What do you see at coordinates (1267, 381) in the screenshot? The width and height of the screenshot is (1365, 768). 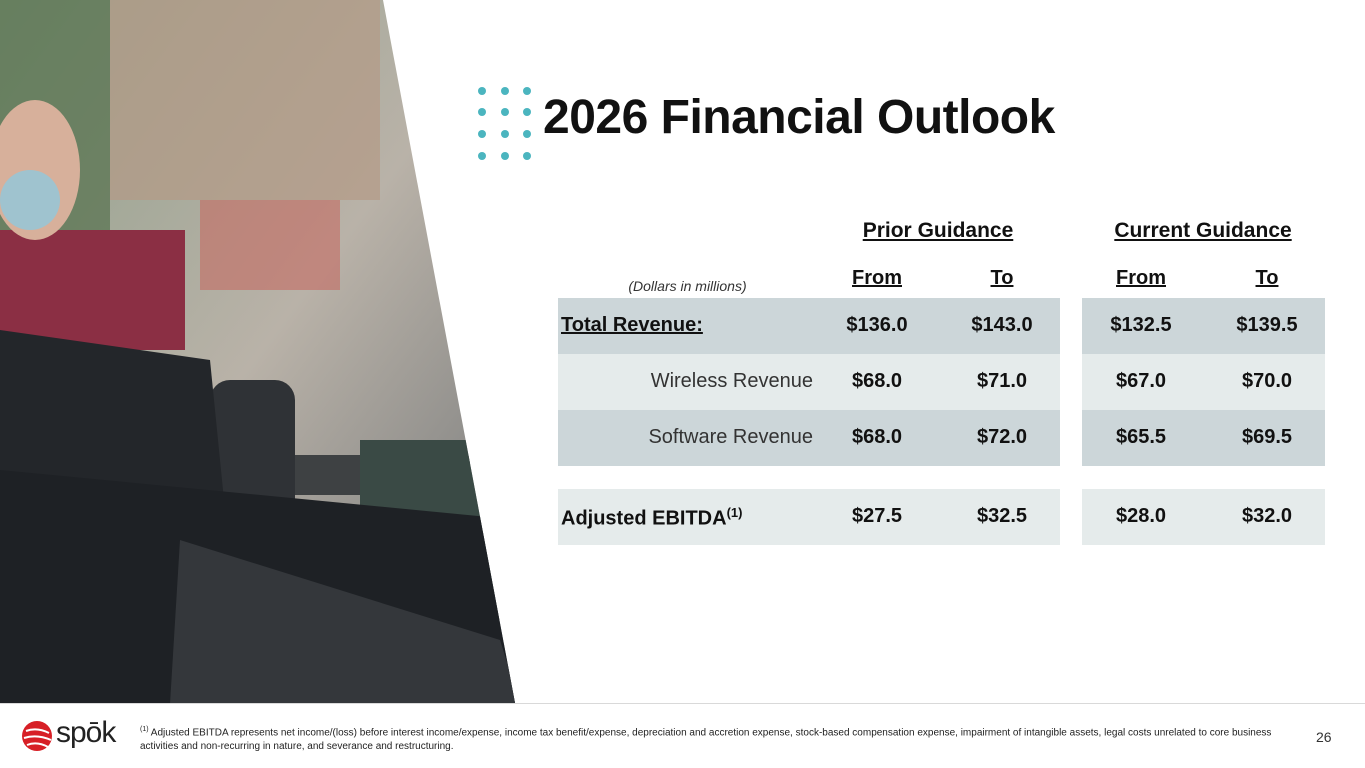 I see `cell-value: $70.0` at bounding box center [1267, 381].